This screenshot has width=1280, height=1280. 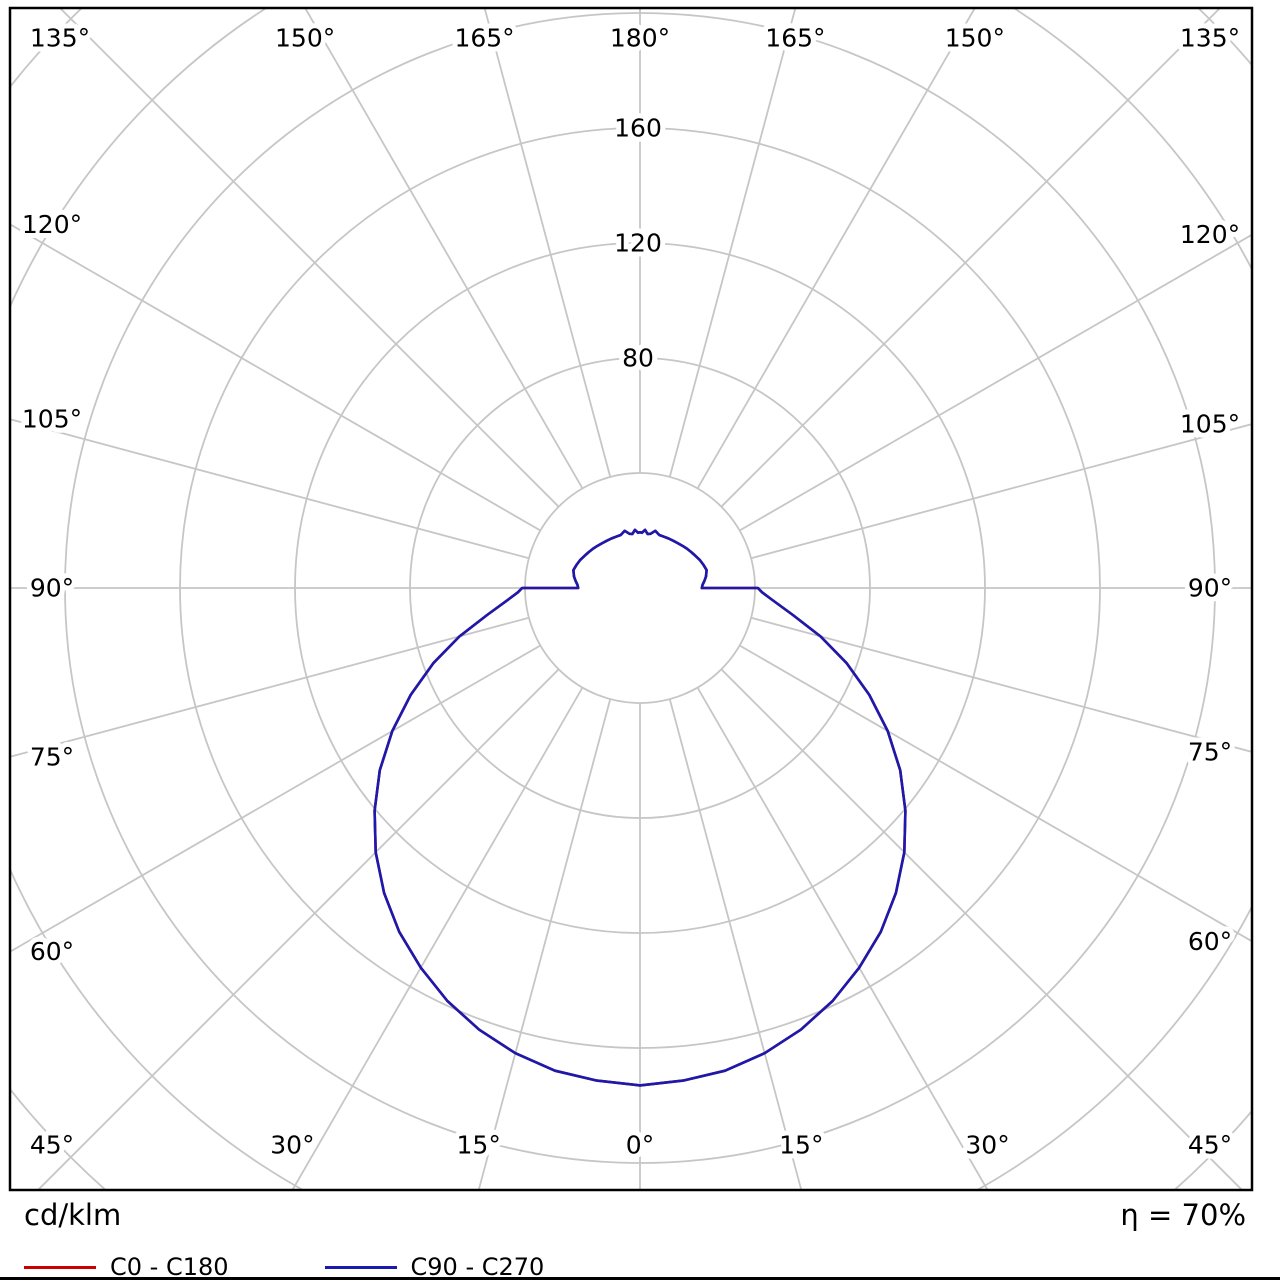 I want to click on ring-label: 120, so click(x=638, y=243).